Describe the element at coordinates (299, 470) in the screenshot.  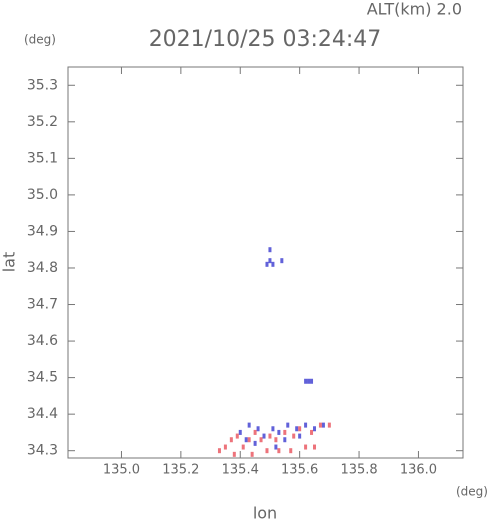
I see `x-tick-label: 135.6` at that location.